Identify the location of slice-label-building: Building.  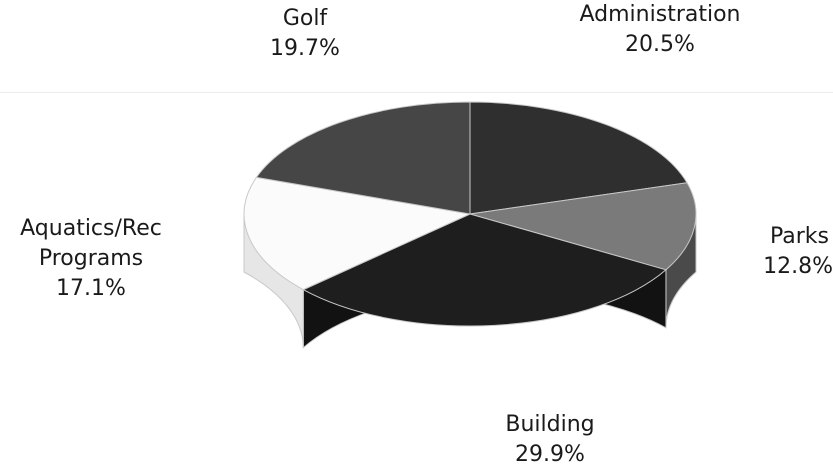
(550, 424).